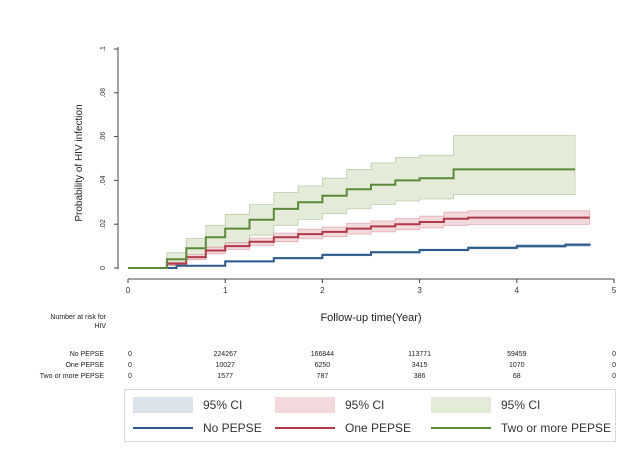 This screenshot has width=640, height=465. I want to click on legend-ci-one-pepse: 95% CI, so click(329, 405).